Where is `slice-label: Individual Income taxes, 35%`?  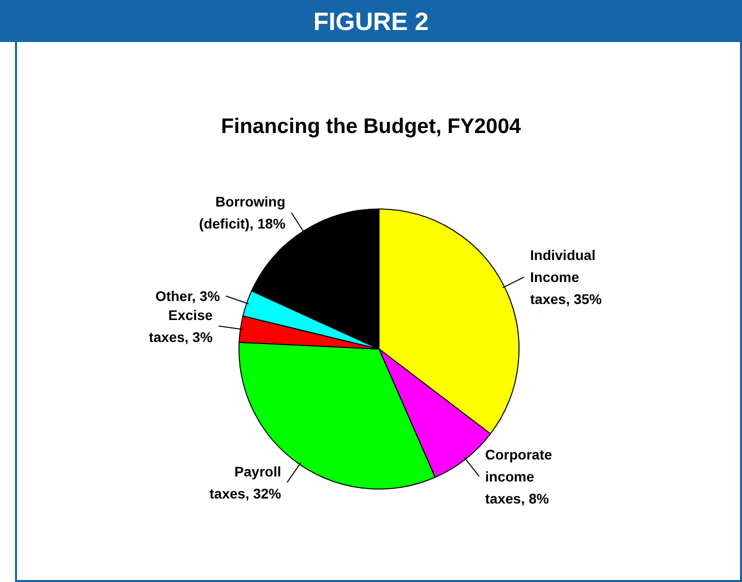
slice-label: Individual Income taxes, 35% is located at coordinates (566, 277).